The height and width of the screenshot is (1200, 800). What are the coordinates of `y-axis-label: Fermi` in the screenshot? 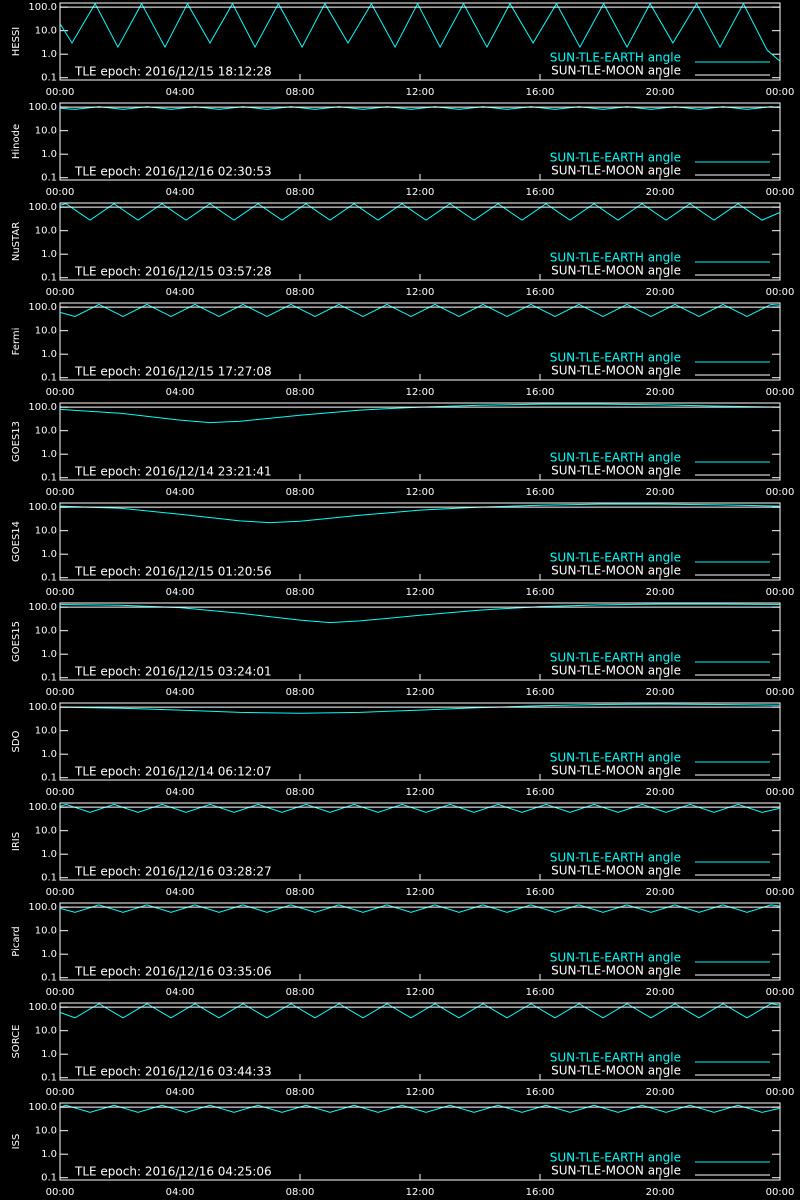 It's located at (16, 342).